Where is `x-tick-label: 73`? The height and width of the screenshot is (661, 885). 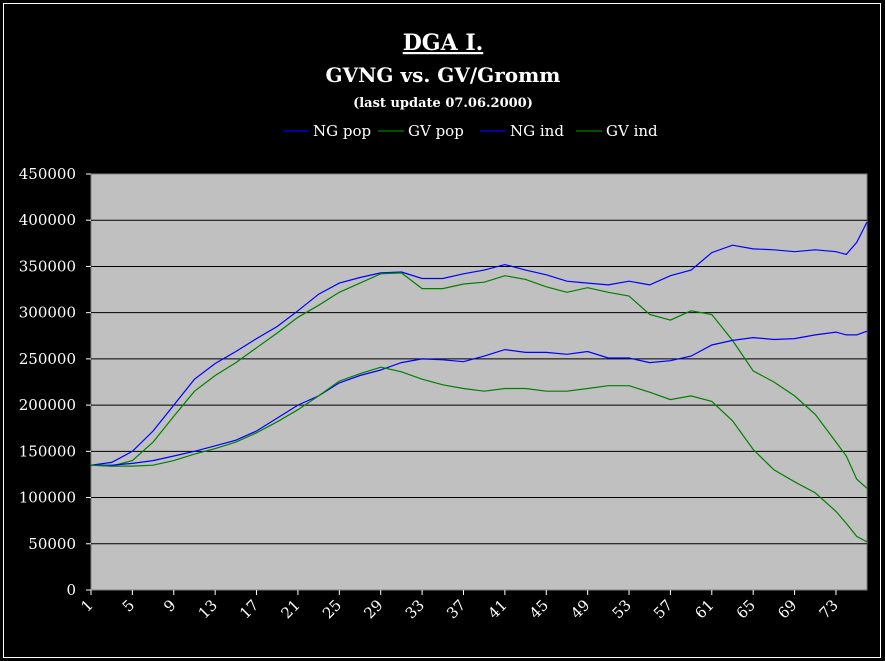 x-tick-label: 73 is located at coordinates (829, 609).